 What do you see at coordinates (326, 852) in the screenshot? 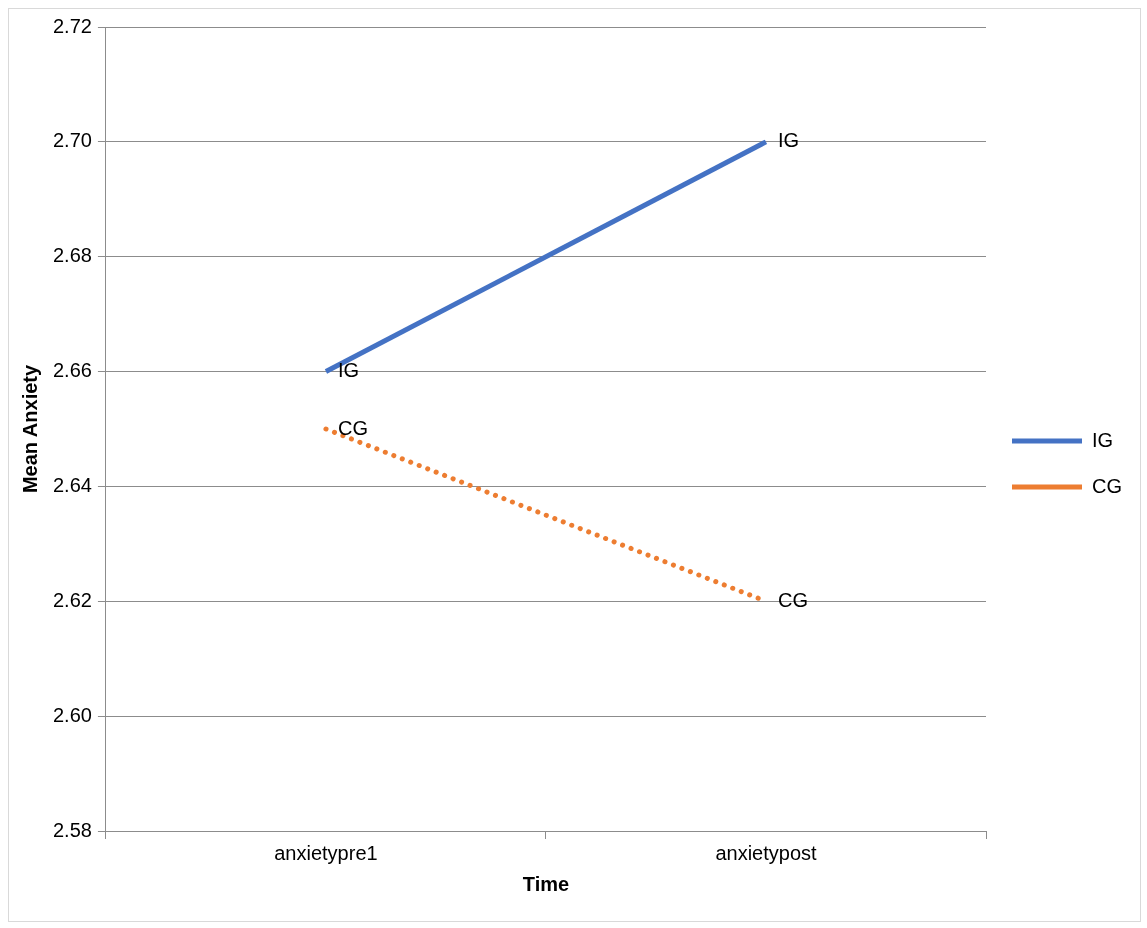
I see `x-tick-label: anxietypre1` at bounding box center [326, 852].